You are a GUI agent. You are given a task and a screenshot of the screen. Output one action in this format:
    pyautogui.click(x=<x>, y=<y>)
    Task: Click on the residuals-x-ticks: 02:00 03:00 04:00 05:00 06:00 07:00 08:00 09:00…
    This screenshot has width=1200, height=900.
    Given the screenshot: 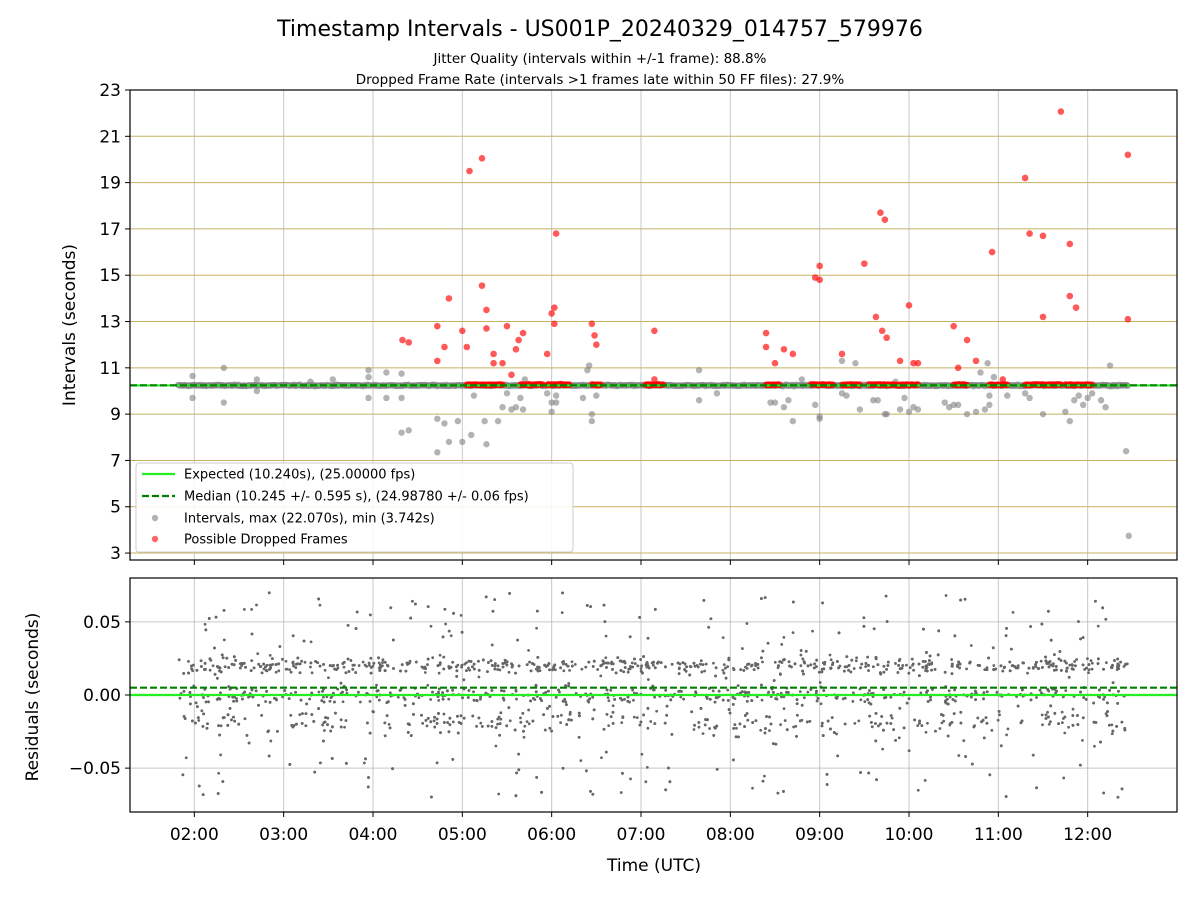 What is the action you would take?
    pyautogui.click(x=641, y=828)
    